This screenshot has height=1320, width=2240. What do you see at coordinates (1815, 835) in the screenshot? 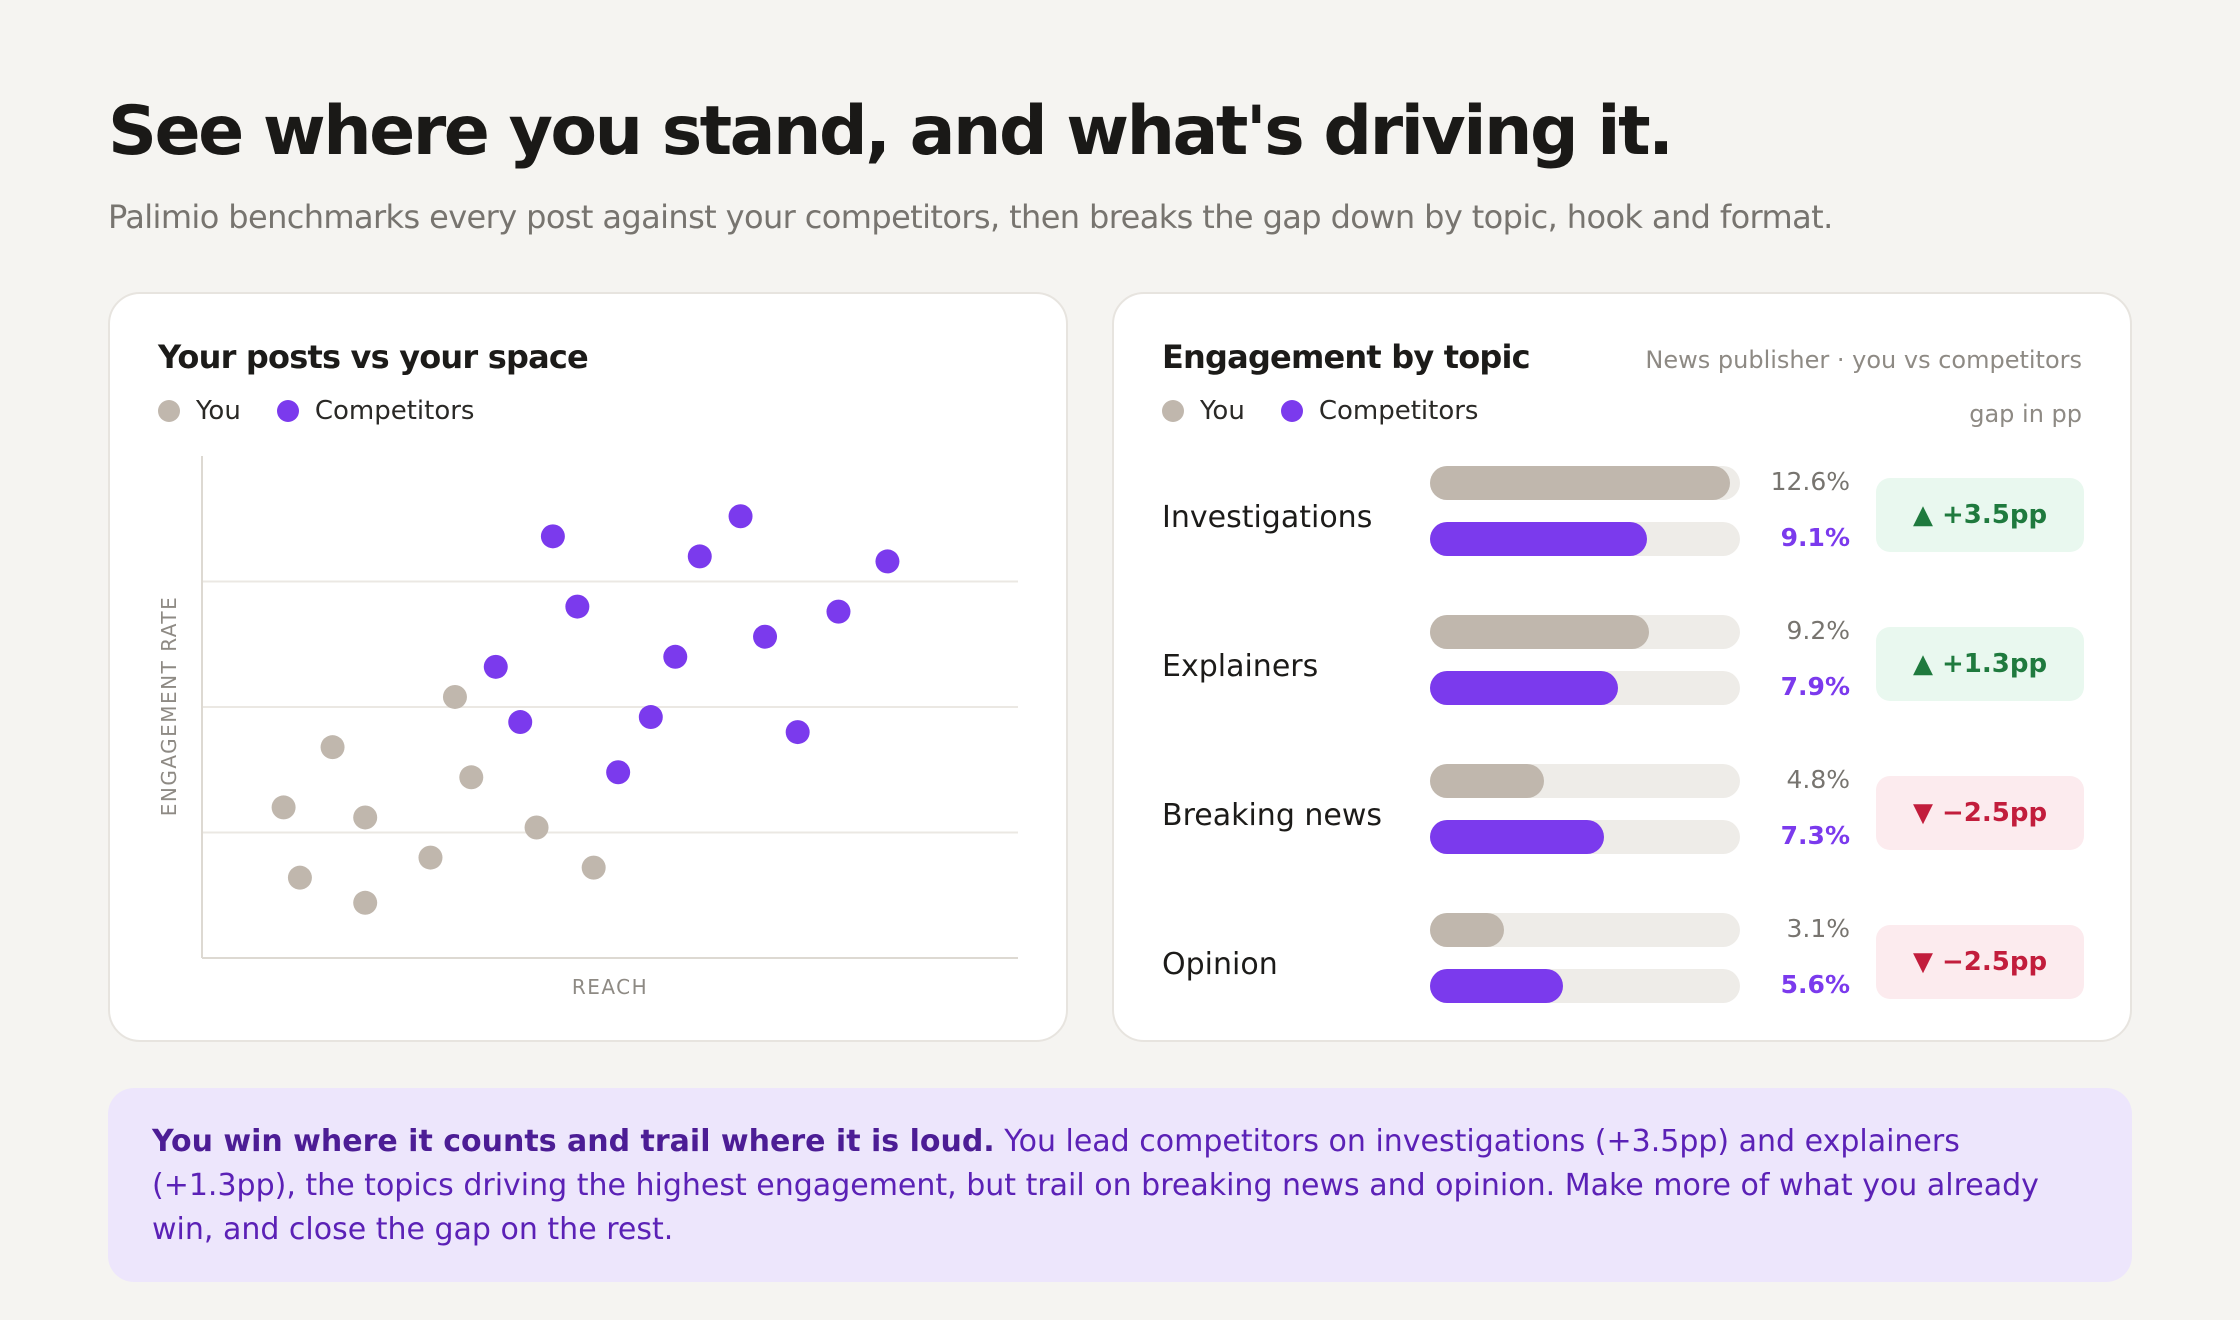
I see `value-competitors: 7.3%` at bounding box center [1815, 835].